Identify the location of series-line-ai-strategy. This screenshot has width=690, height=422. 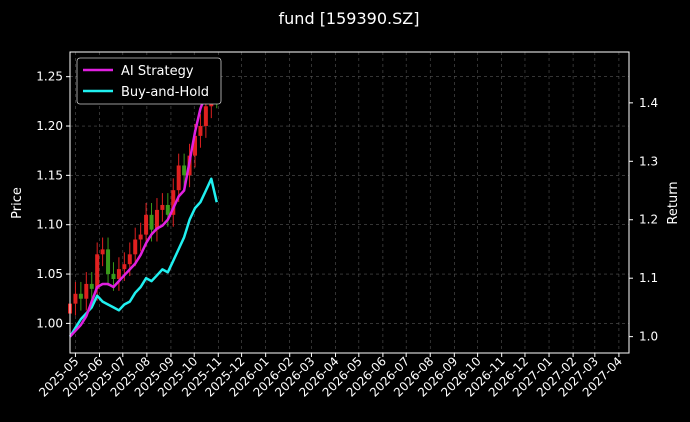
(143, 205).